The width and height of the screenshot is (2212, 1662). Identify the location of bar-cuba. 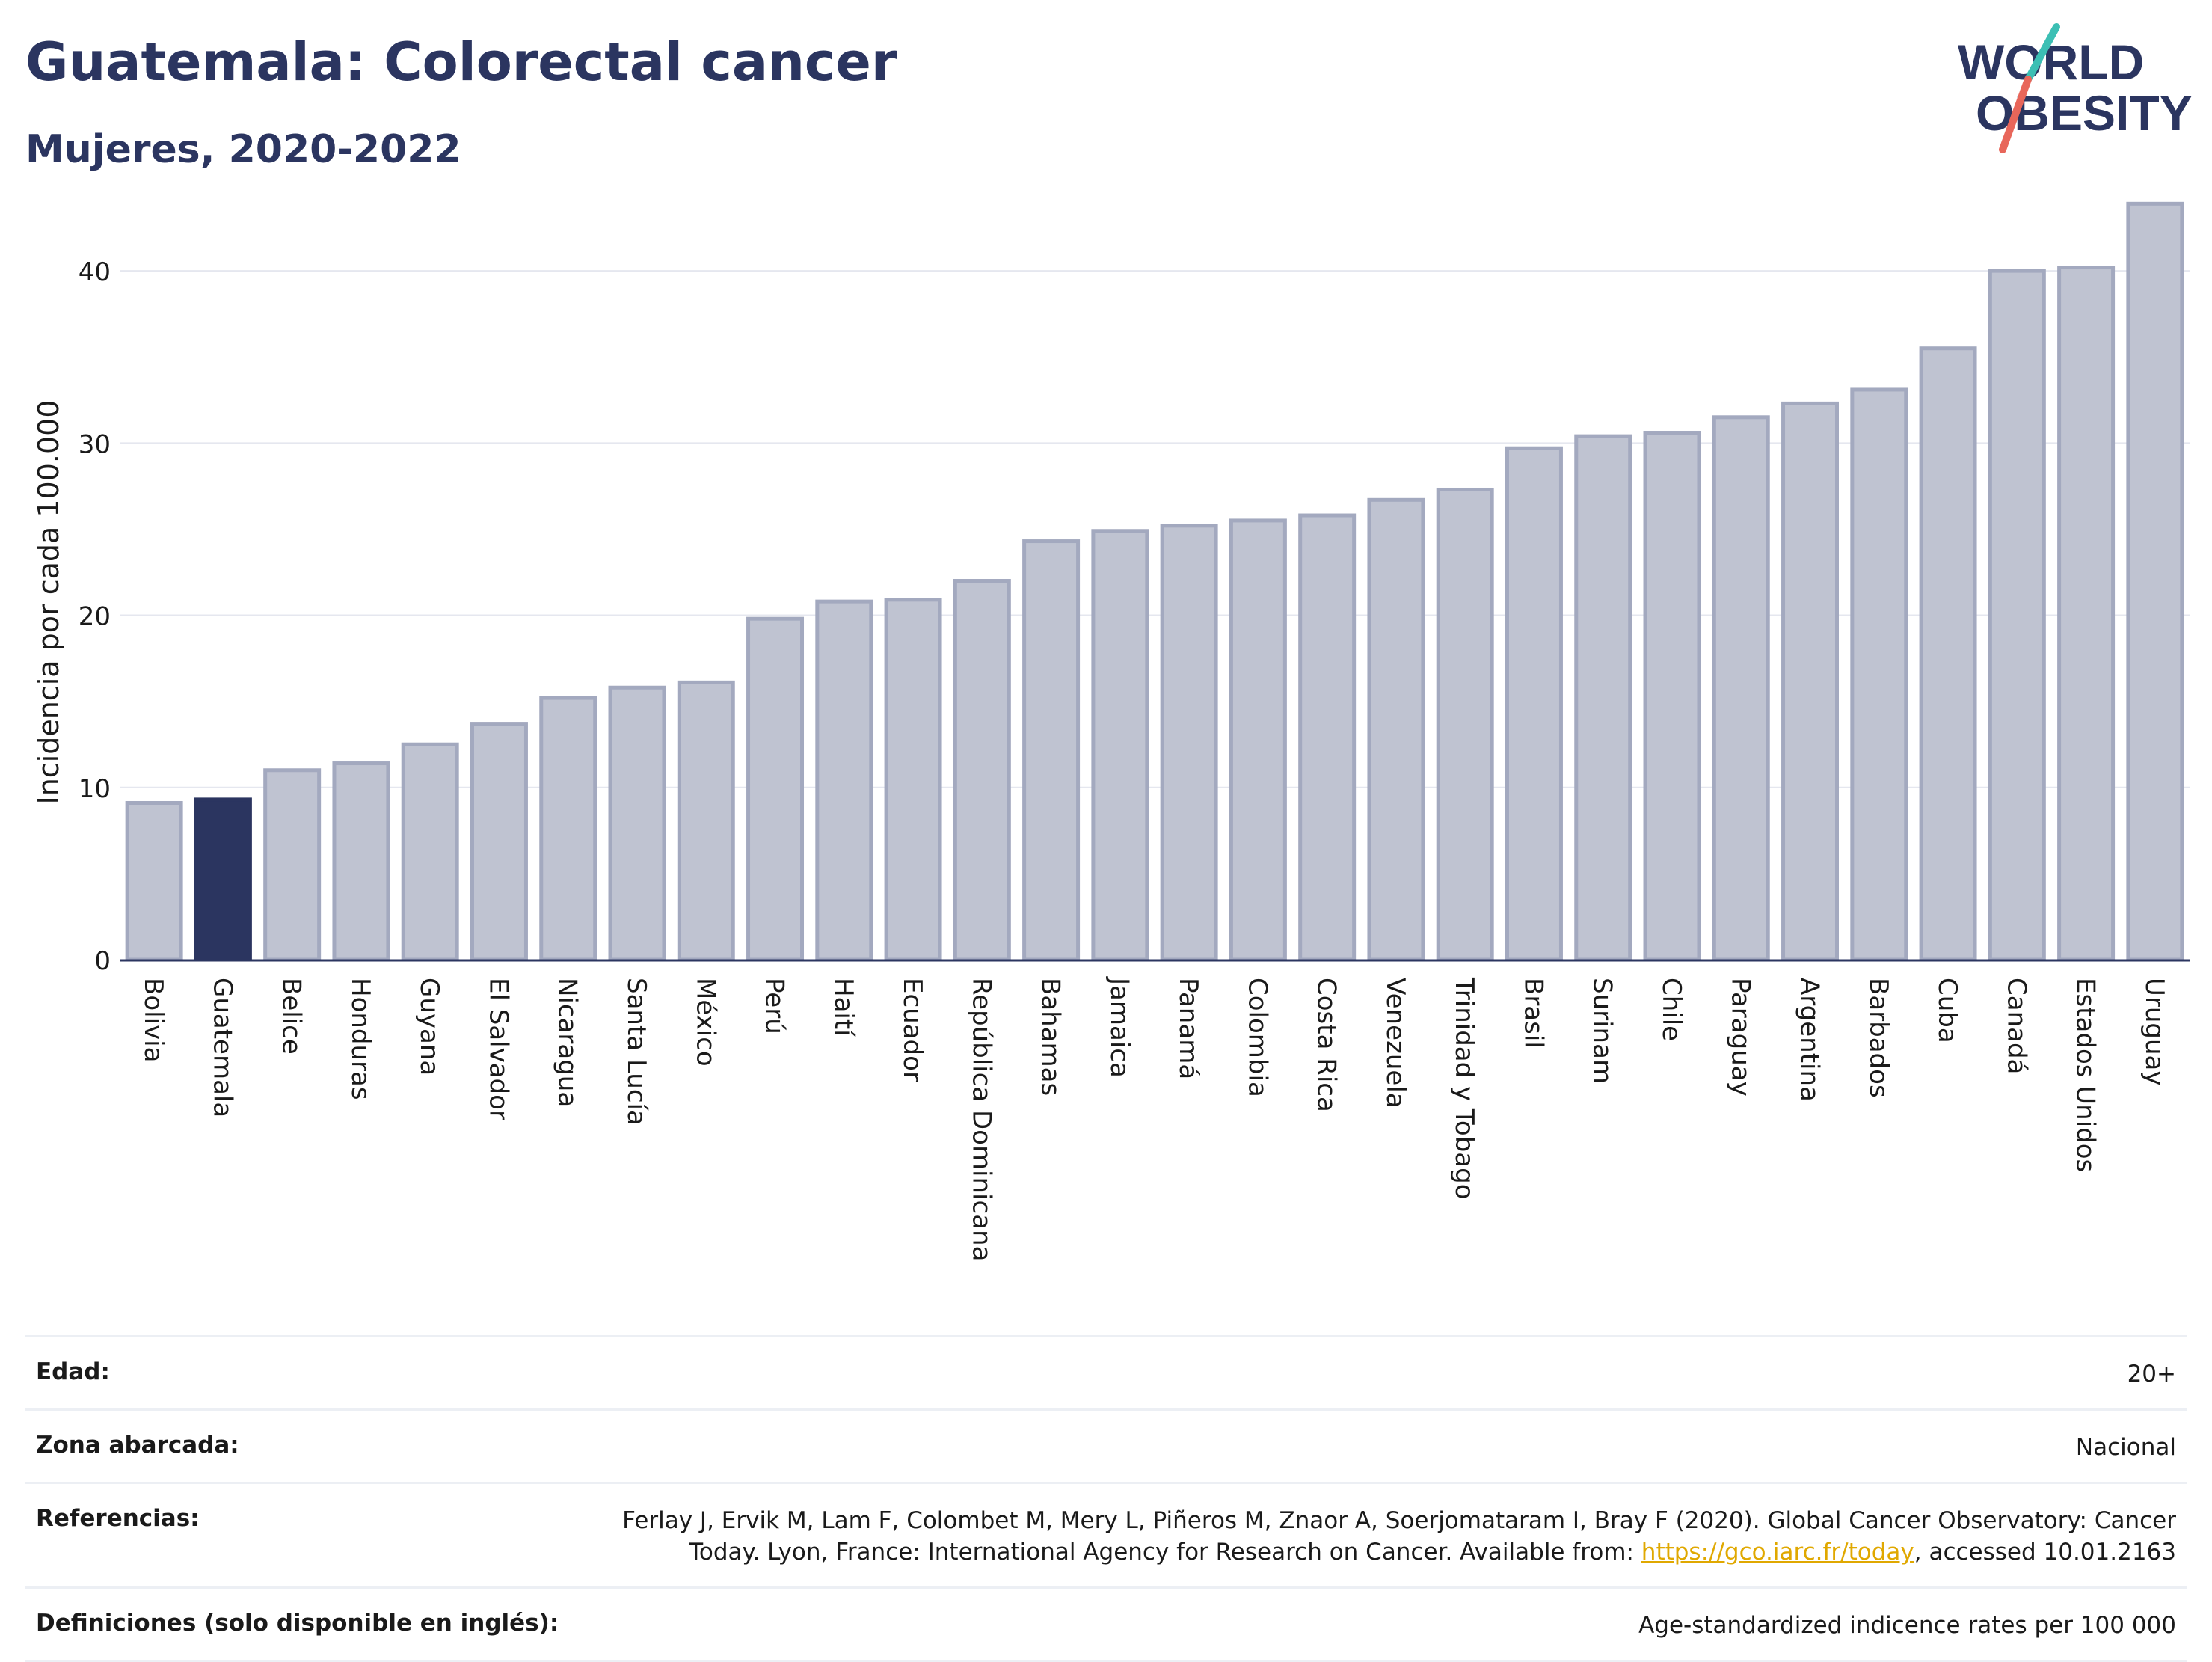
(1948, 654).